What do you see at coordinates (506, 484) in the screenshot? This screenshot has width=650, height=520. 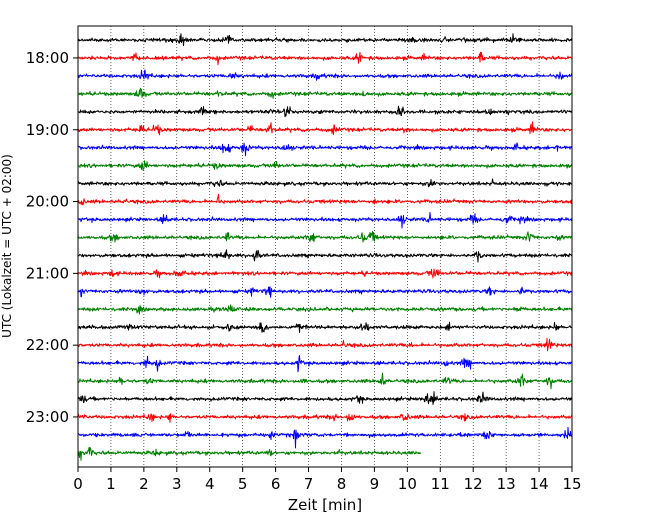 I see `x-tick-label: 13` at bounding box center [506, 484].